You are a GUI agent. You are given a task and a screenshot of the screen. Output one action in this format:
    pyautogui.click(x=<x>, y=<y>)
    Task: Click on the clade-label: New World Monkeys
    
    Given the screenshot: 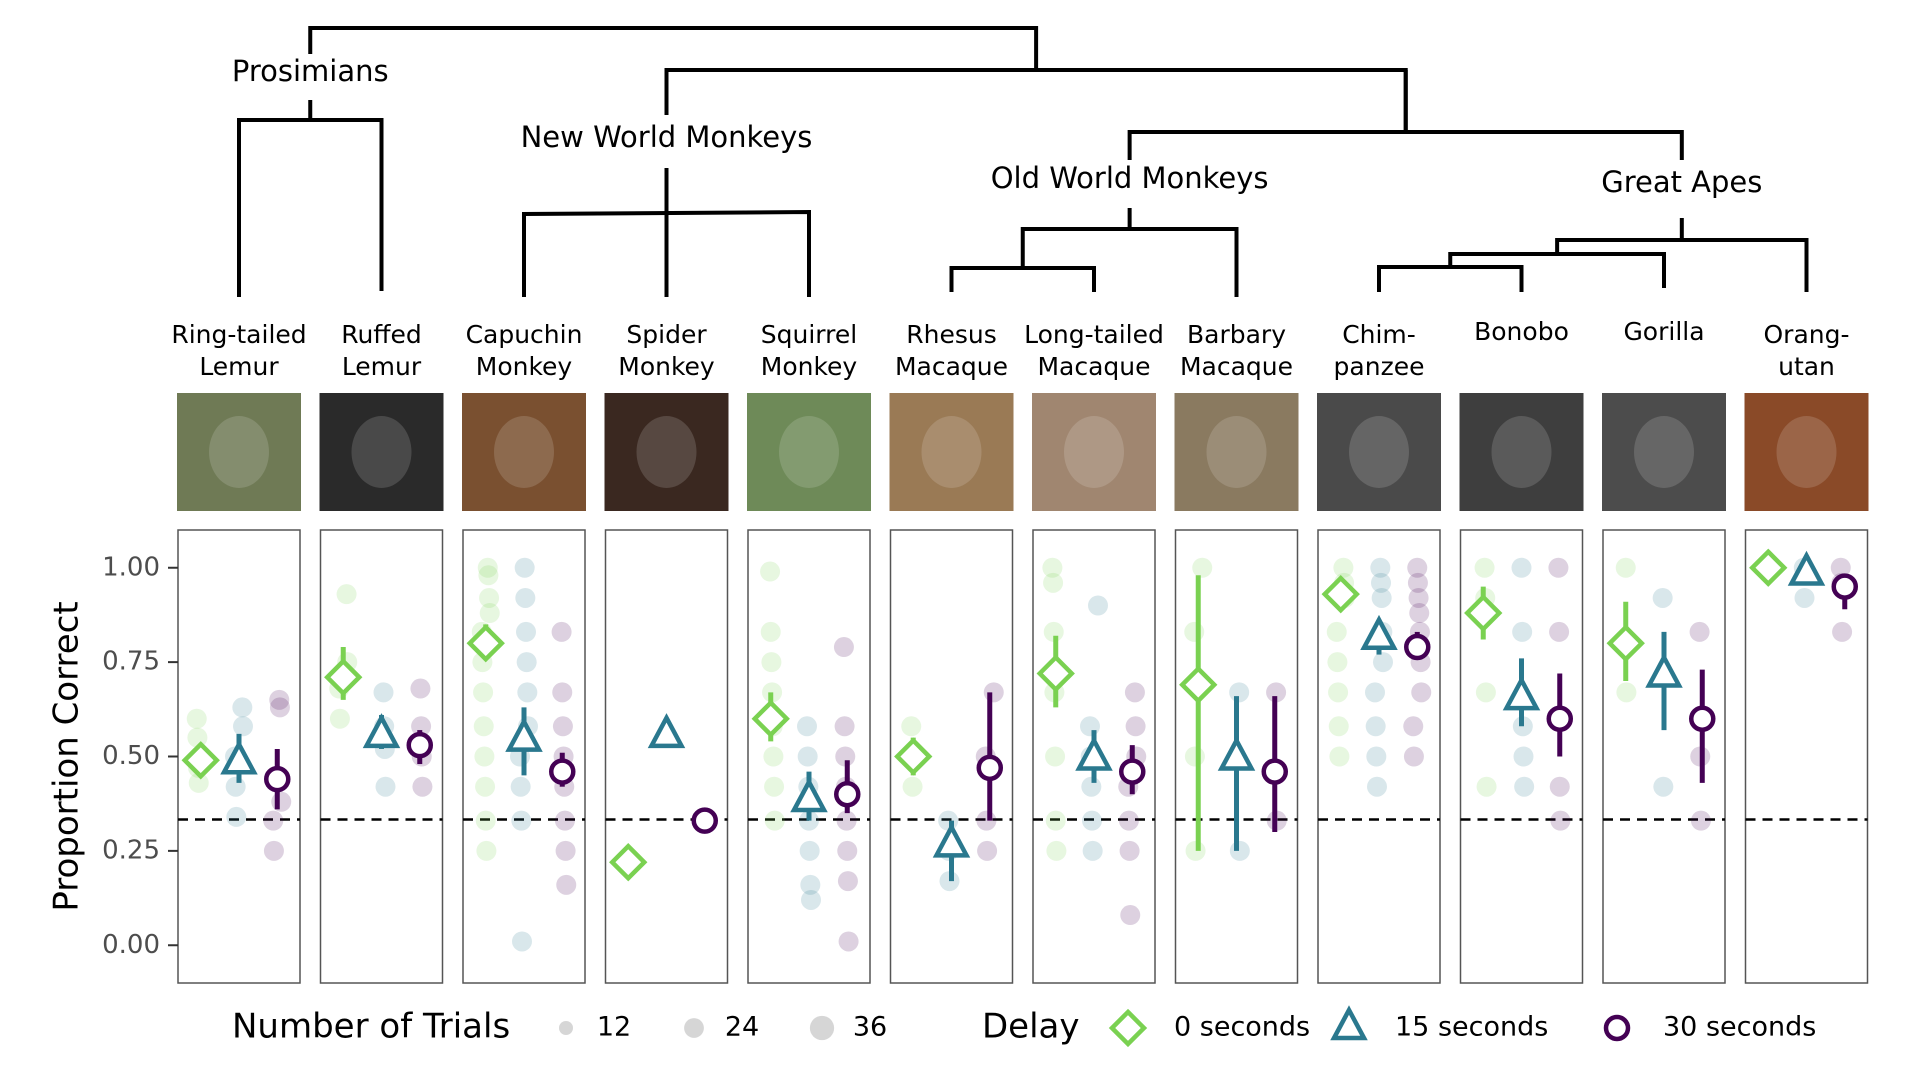 What is the action you would take?
    pyautogui.click(x=667, y=137)
    